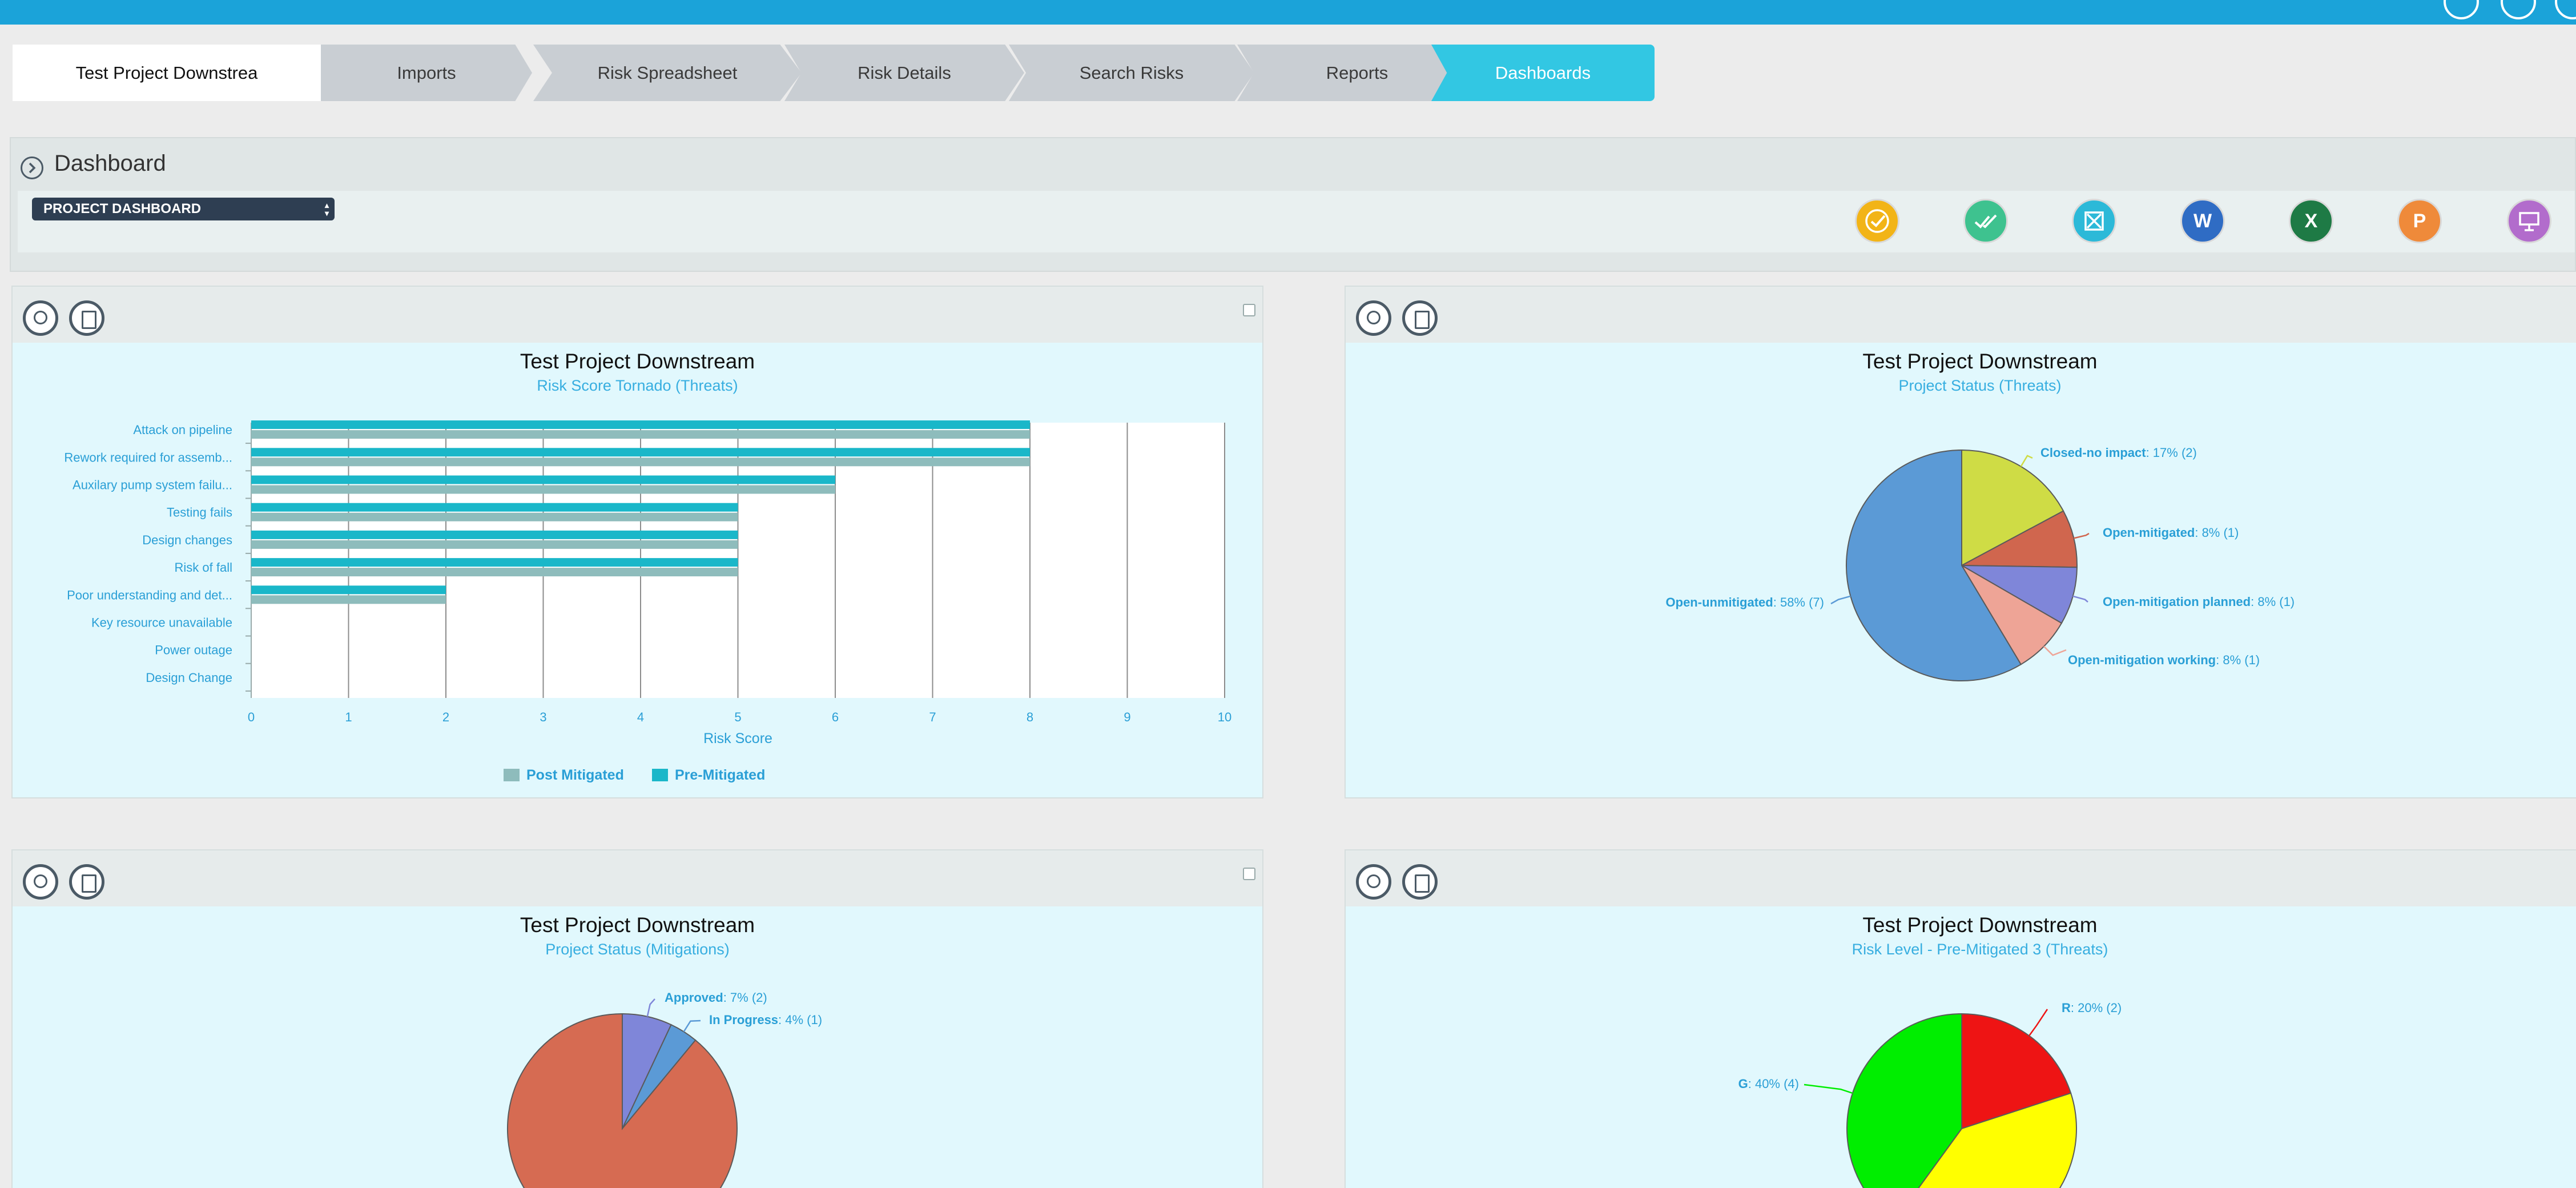 This screenshot has width=2576, height=1188. Describe the element at coordinates (2311, 221) in the screenshot. I see `excel-icon: X` at that location.